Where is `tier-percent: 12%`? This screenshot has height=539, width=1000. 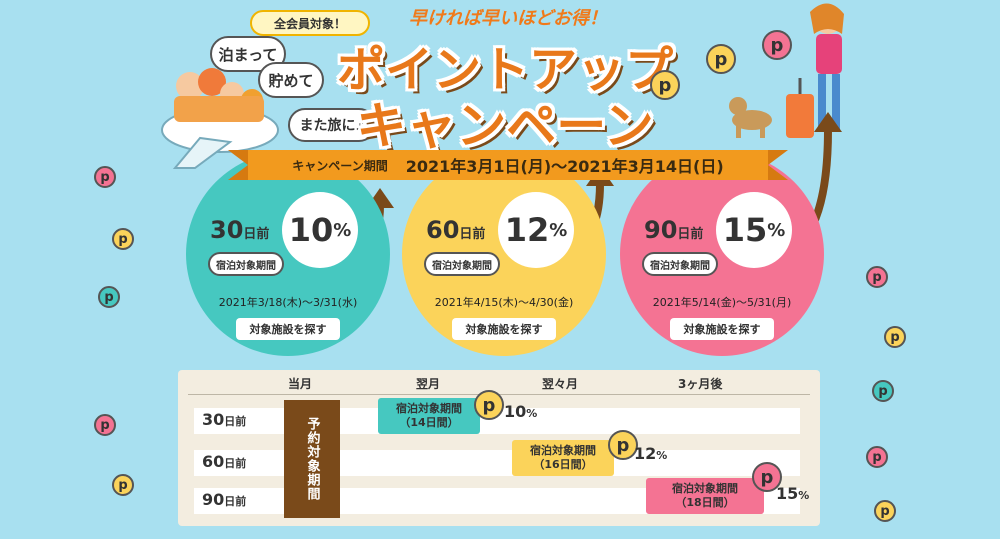 tier-percent: 12% is located at coordinates (536, 230).